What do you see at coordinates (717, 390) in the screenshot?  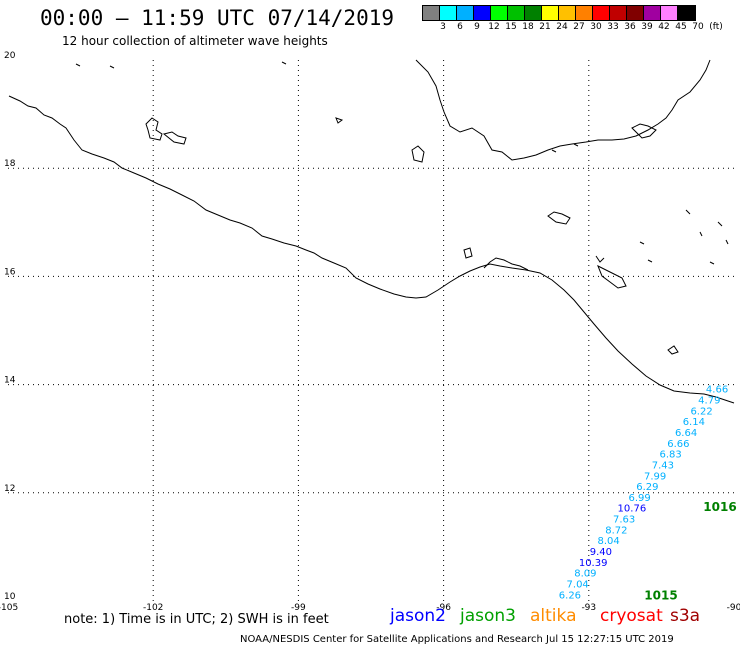 I see `wave-height-value: 4.66` at bounding box center [717, 390].